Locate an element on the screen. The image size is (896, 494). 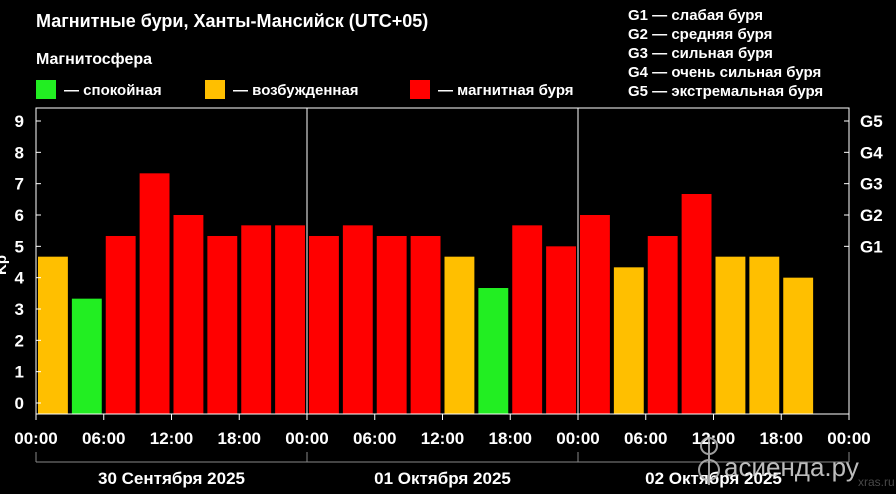
y-tick-label: 3 is located at coordinates (19, 309).